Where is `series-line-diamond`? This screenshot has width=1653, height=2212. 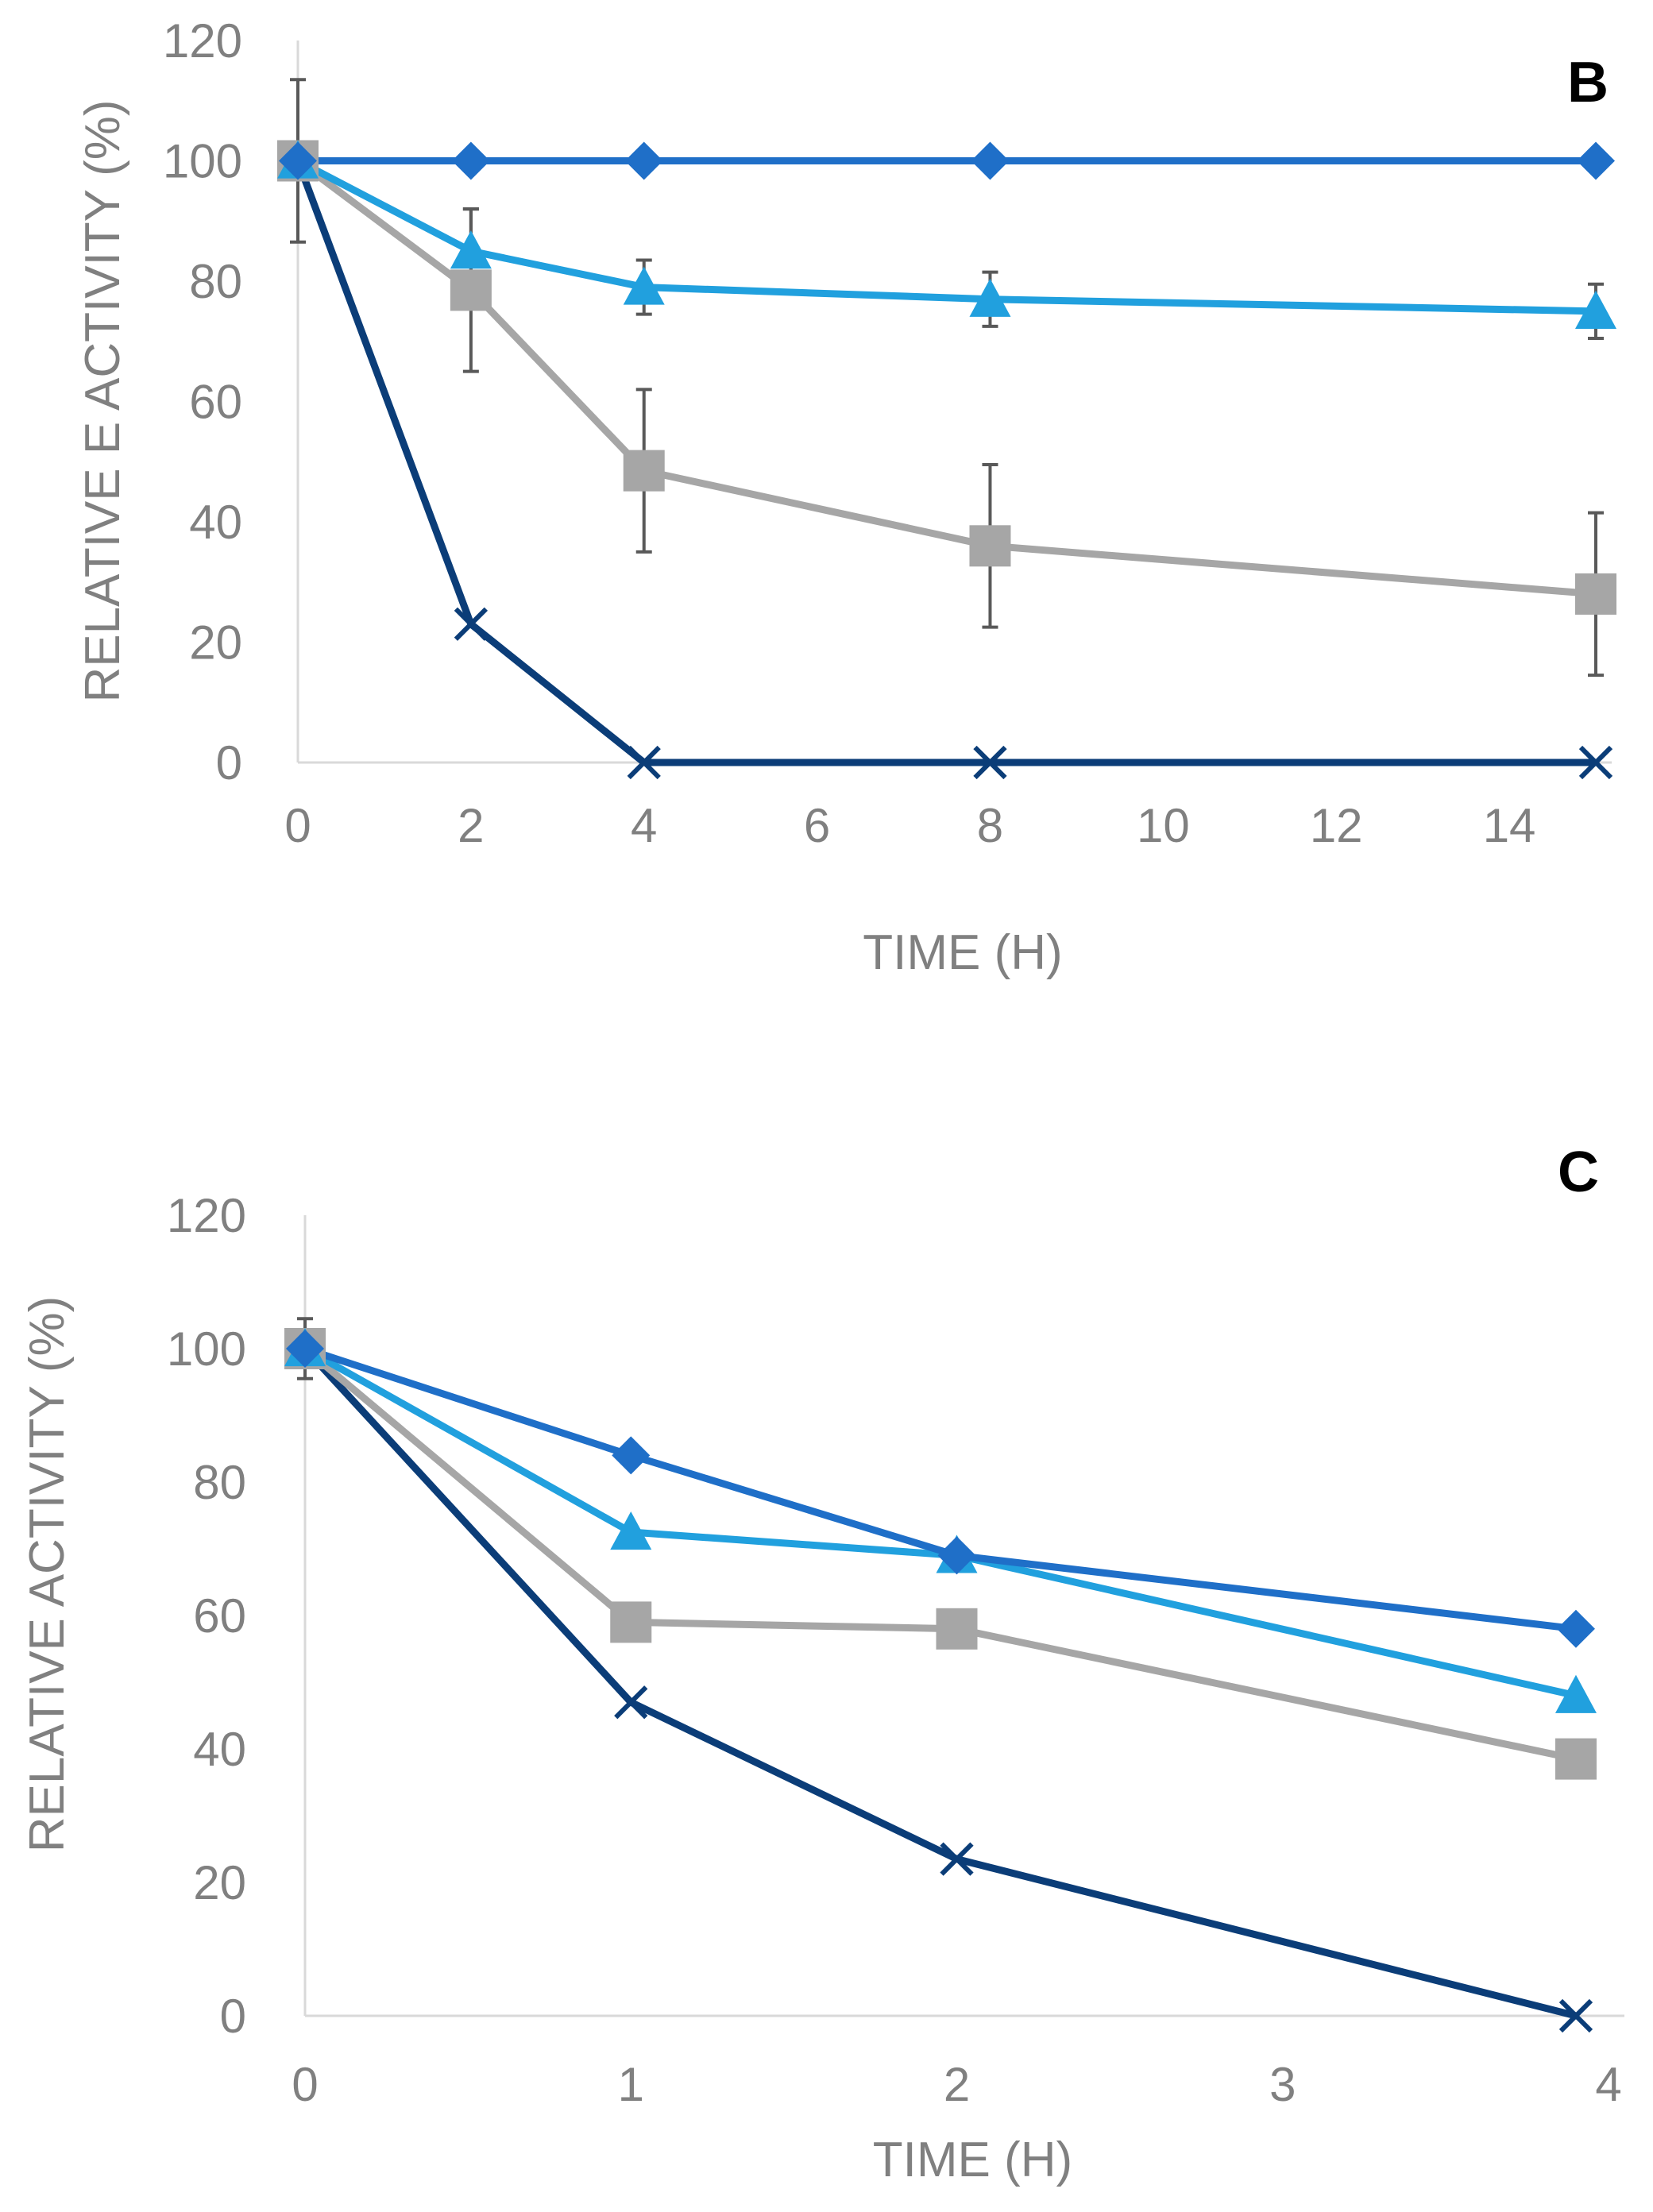
series-line-diamond is located at coordinates (940, 1489).